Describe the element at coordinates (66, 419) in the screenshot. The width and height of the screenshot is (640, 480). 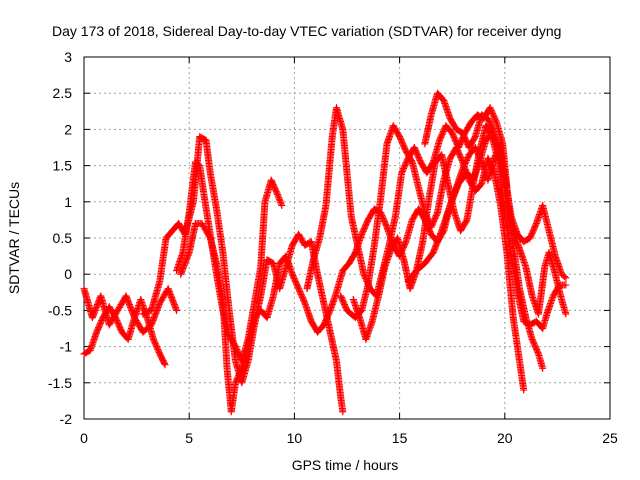
I see `y-tick-label: -2` at that location.